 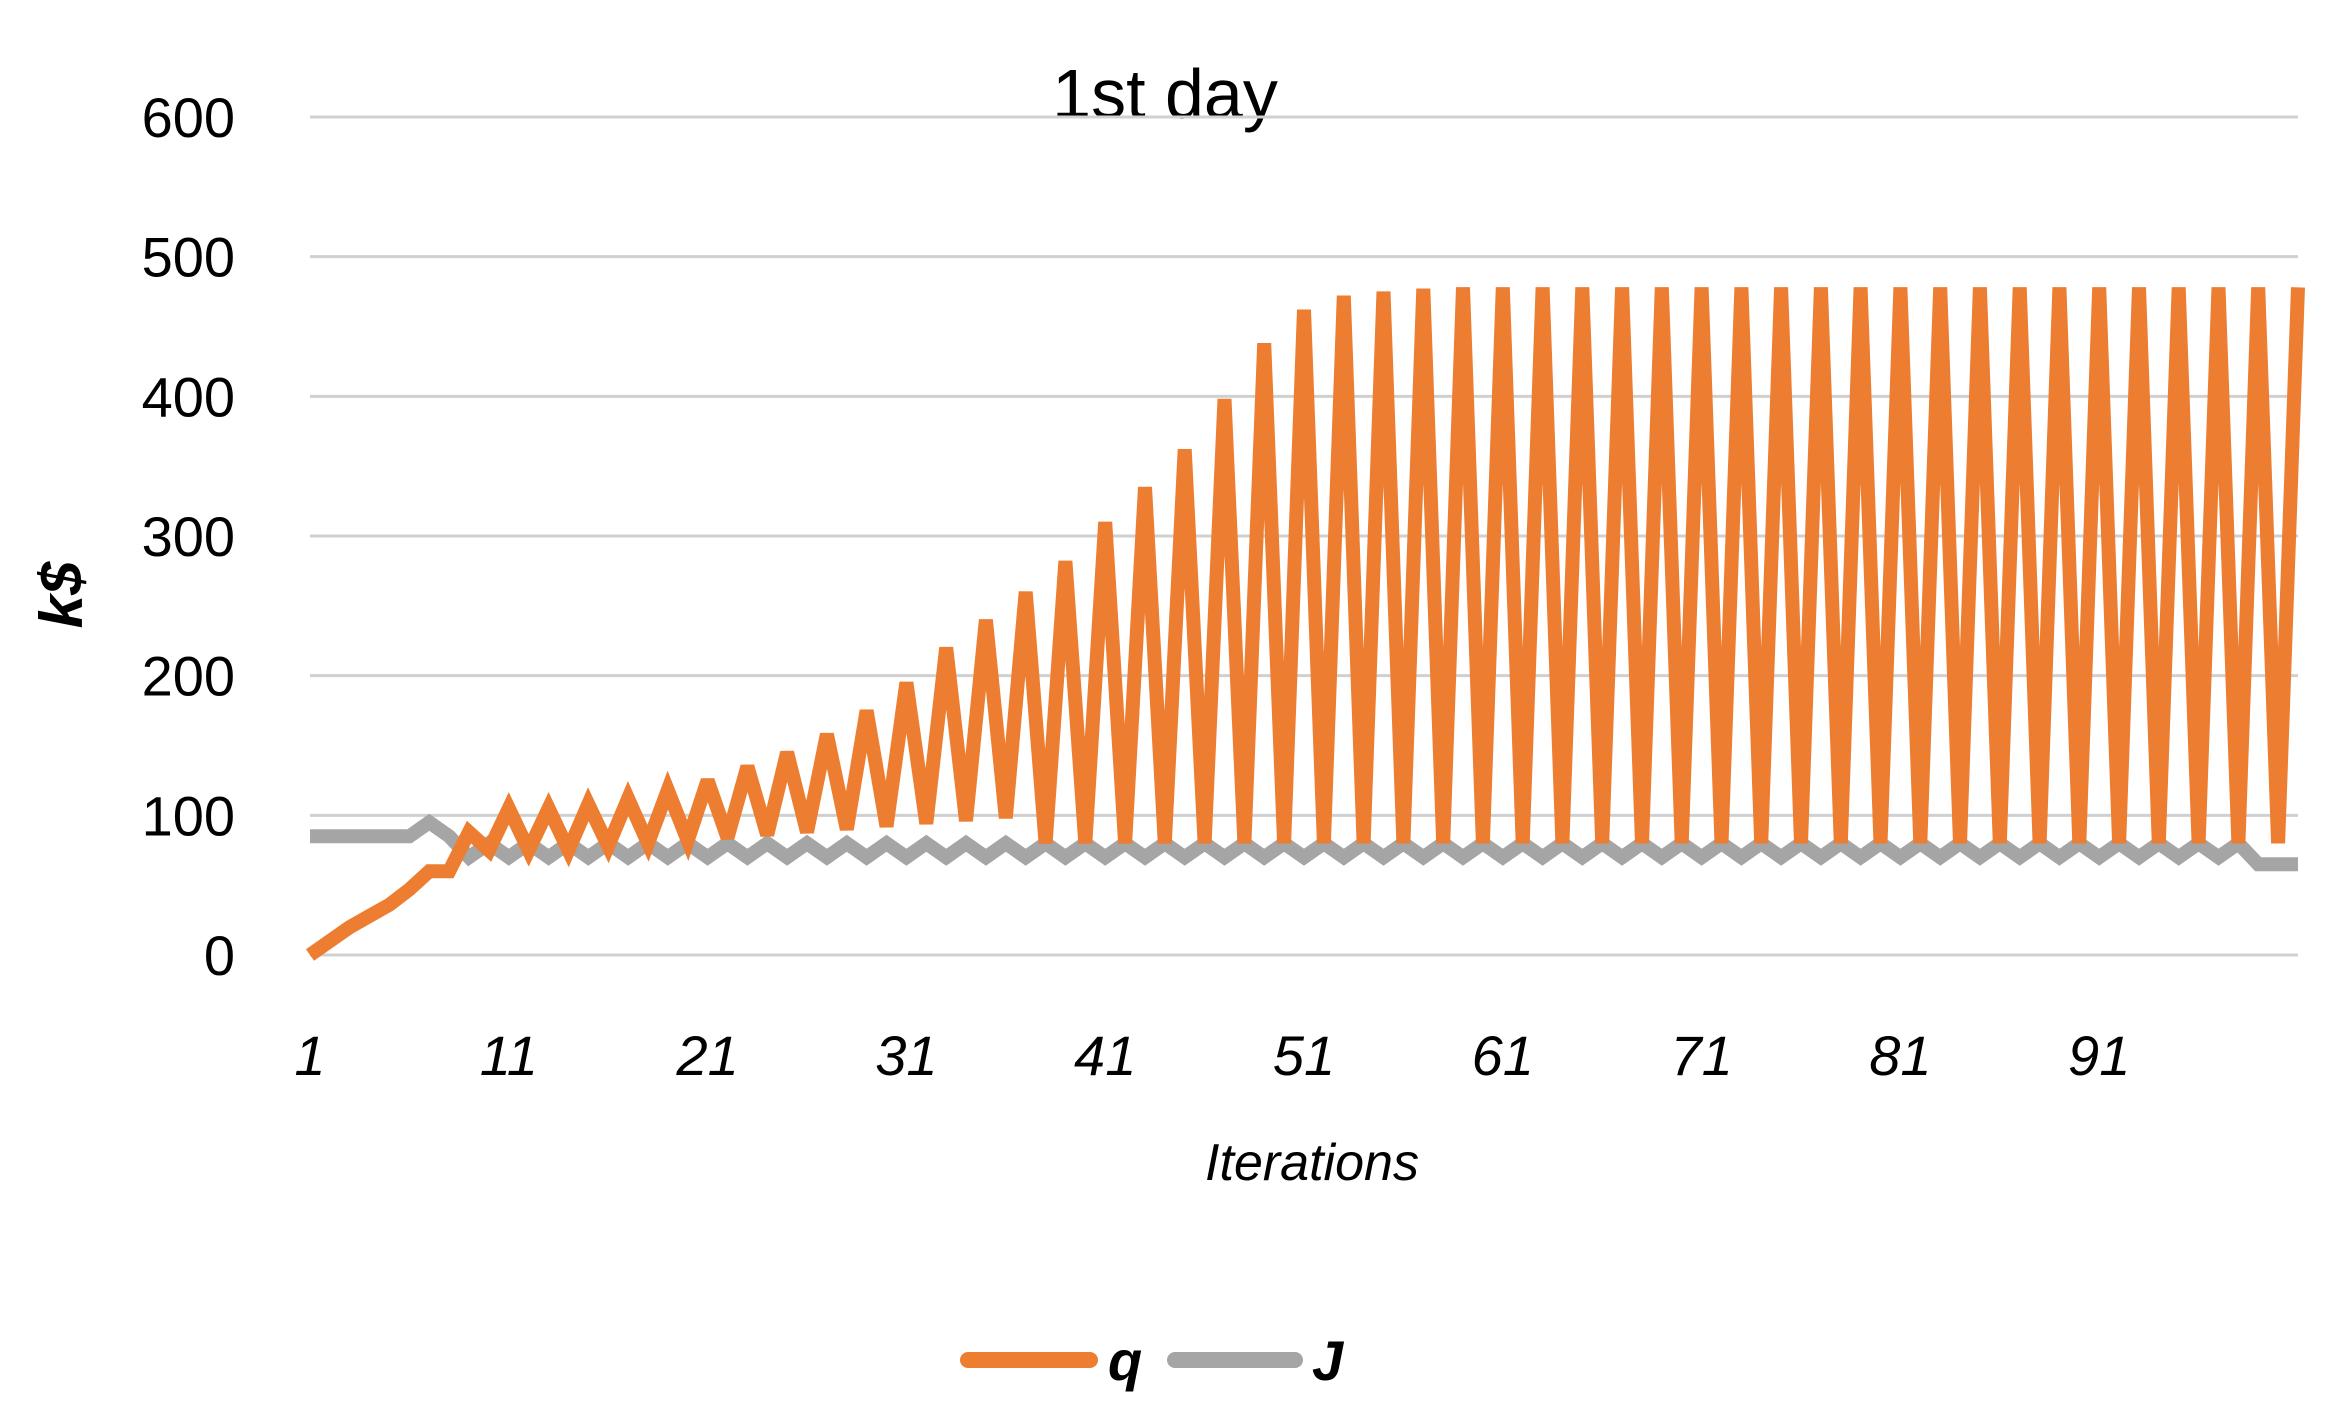 What do you see at coordinates (509, 1055) in the screenshot?
I see `x-tick-11: 11` at bounding box center [509, 1055].